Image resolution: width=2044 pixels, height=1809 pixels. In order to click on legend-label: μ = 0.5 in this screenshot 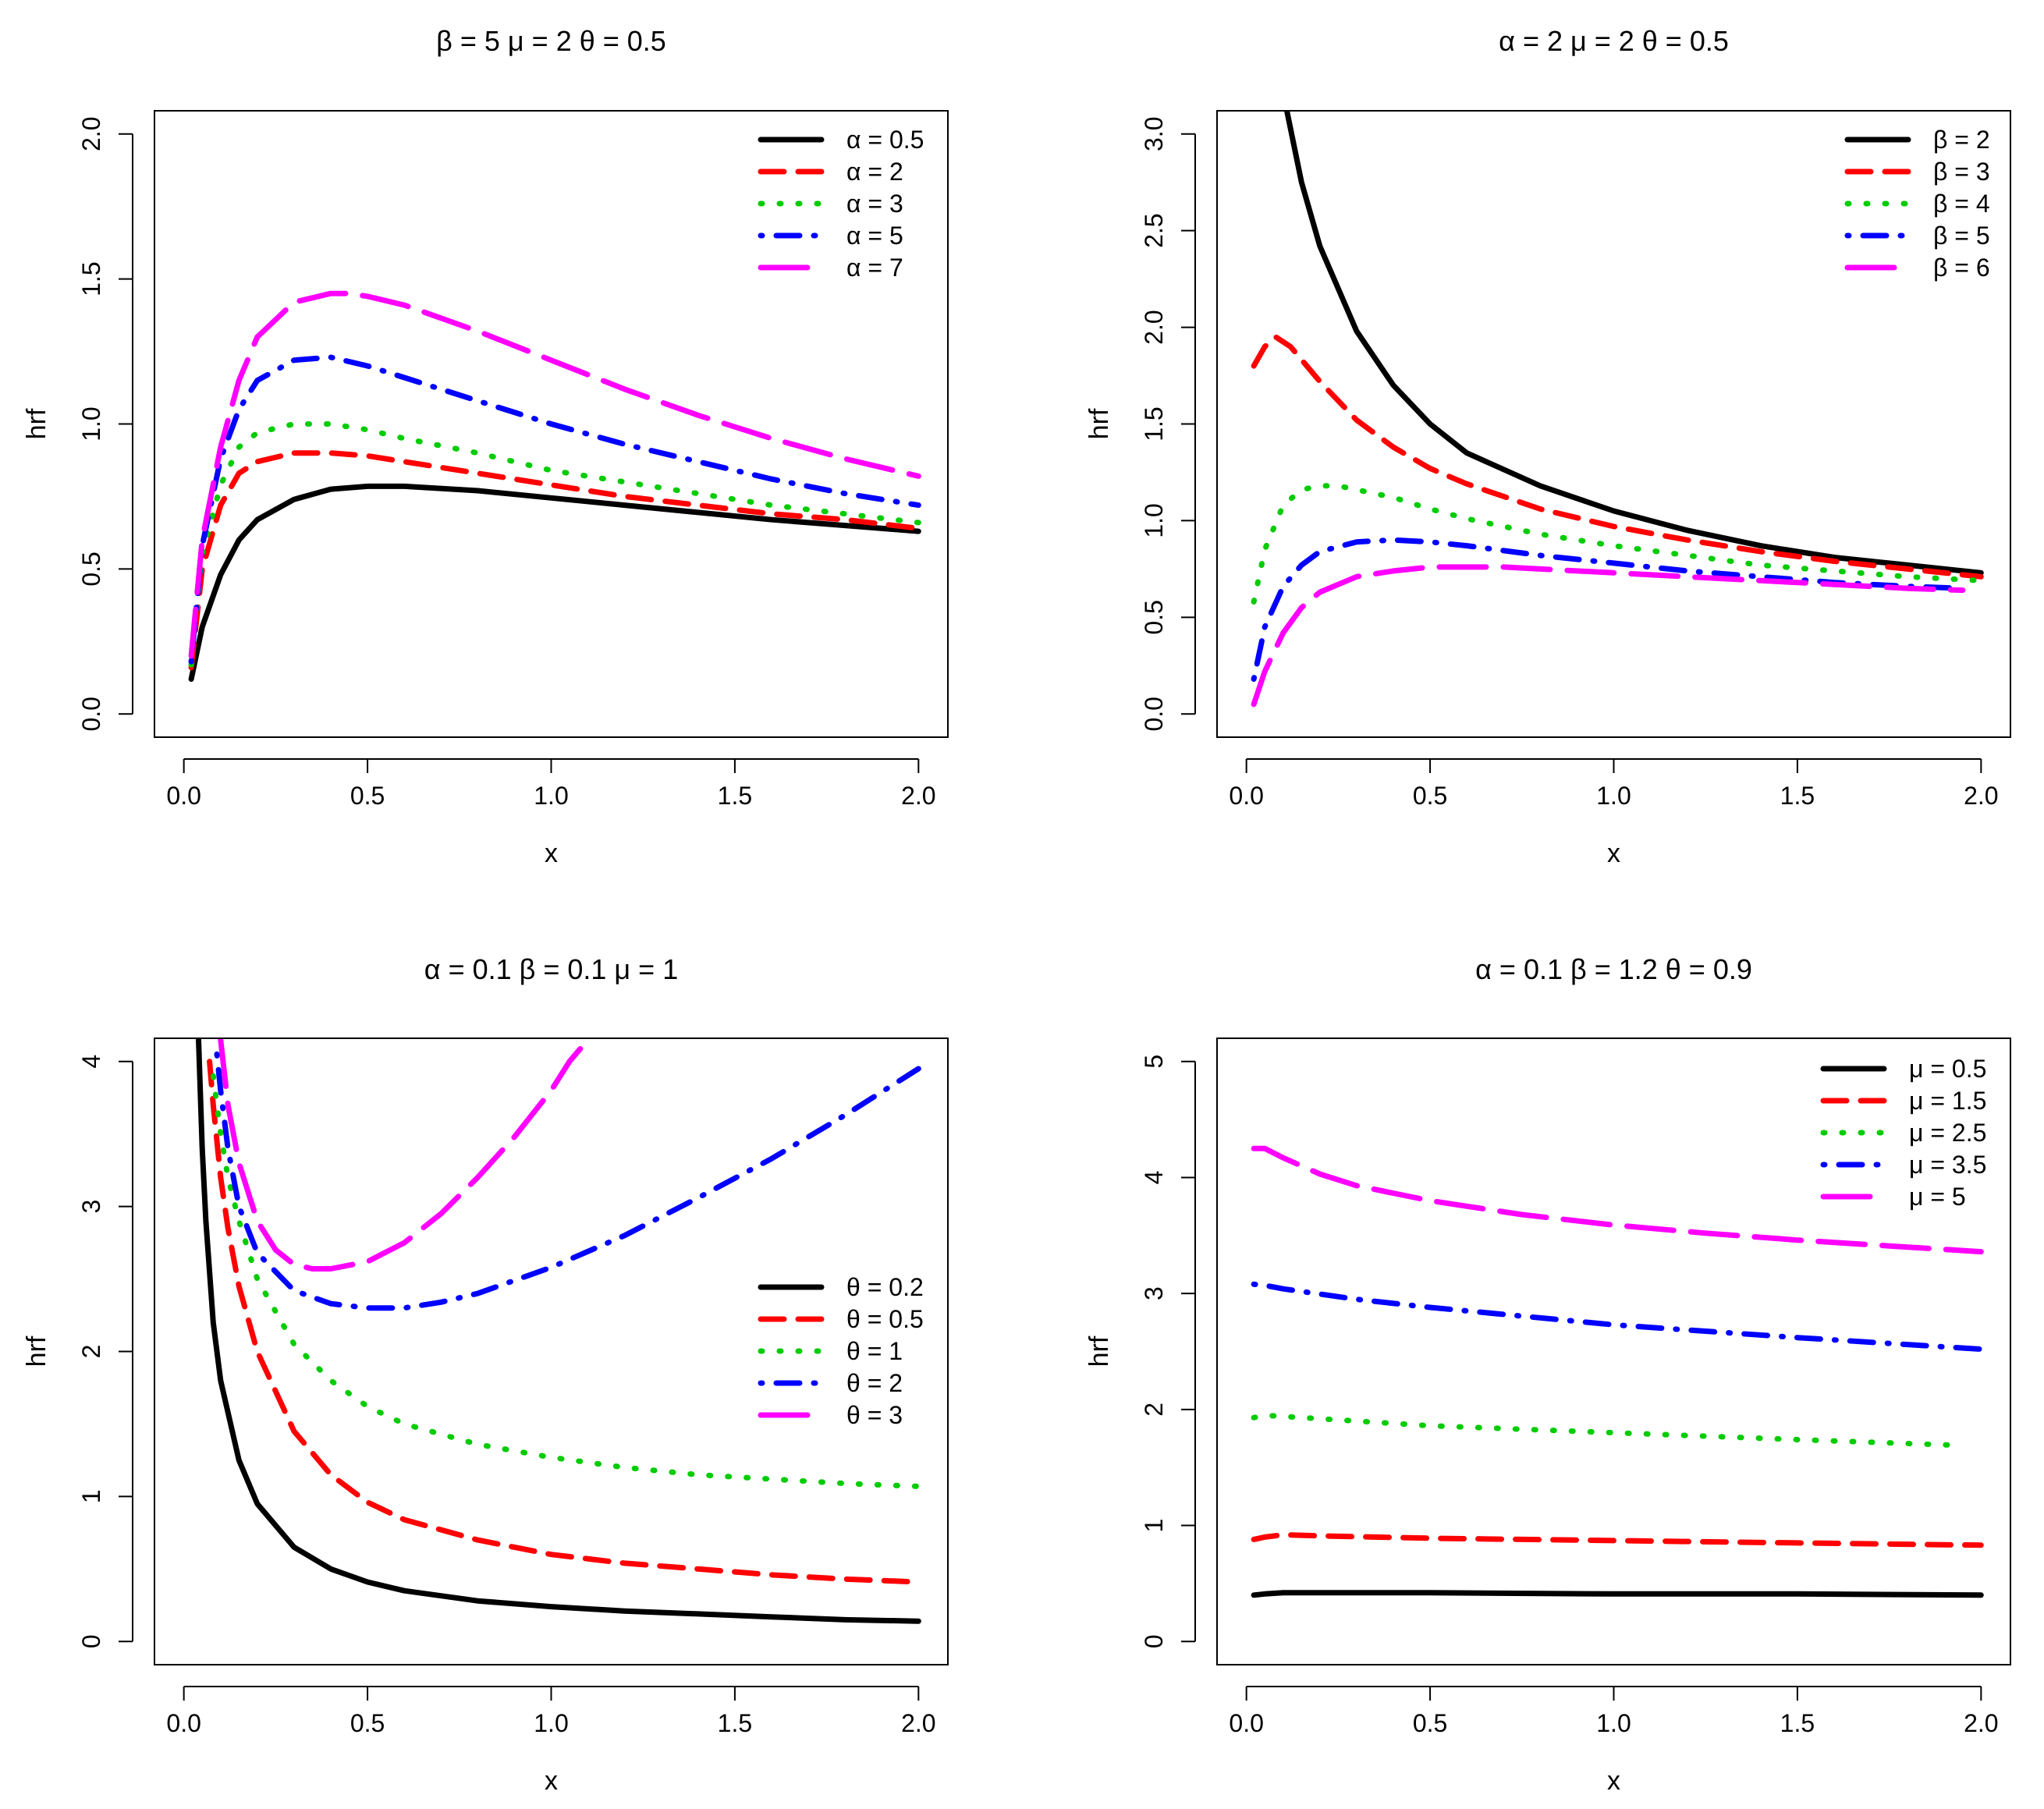, I will do `click(1948, 1069)`.